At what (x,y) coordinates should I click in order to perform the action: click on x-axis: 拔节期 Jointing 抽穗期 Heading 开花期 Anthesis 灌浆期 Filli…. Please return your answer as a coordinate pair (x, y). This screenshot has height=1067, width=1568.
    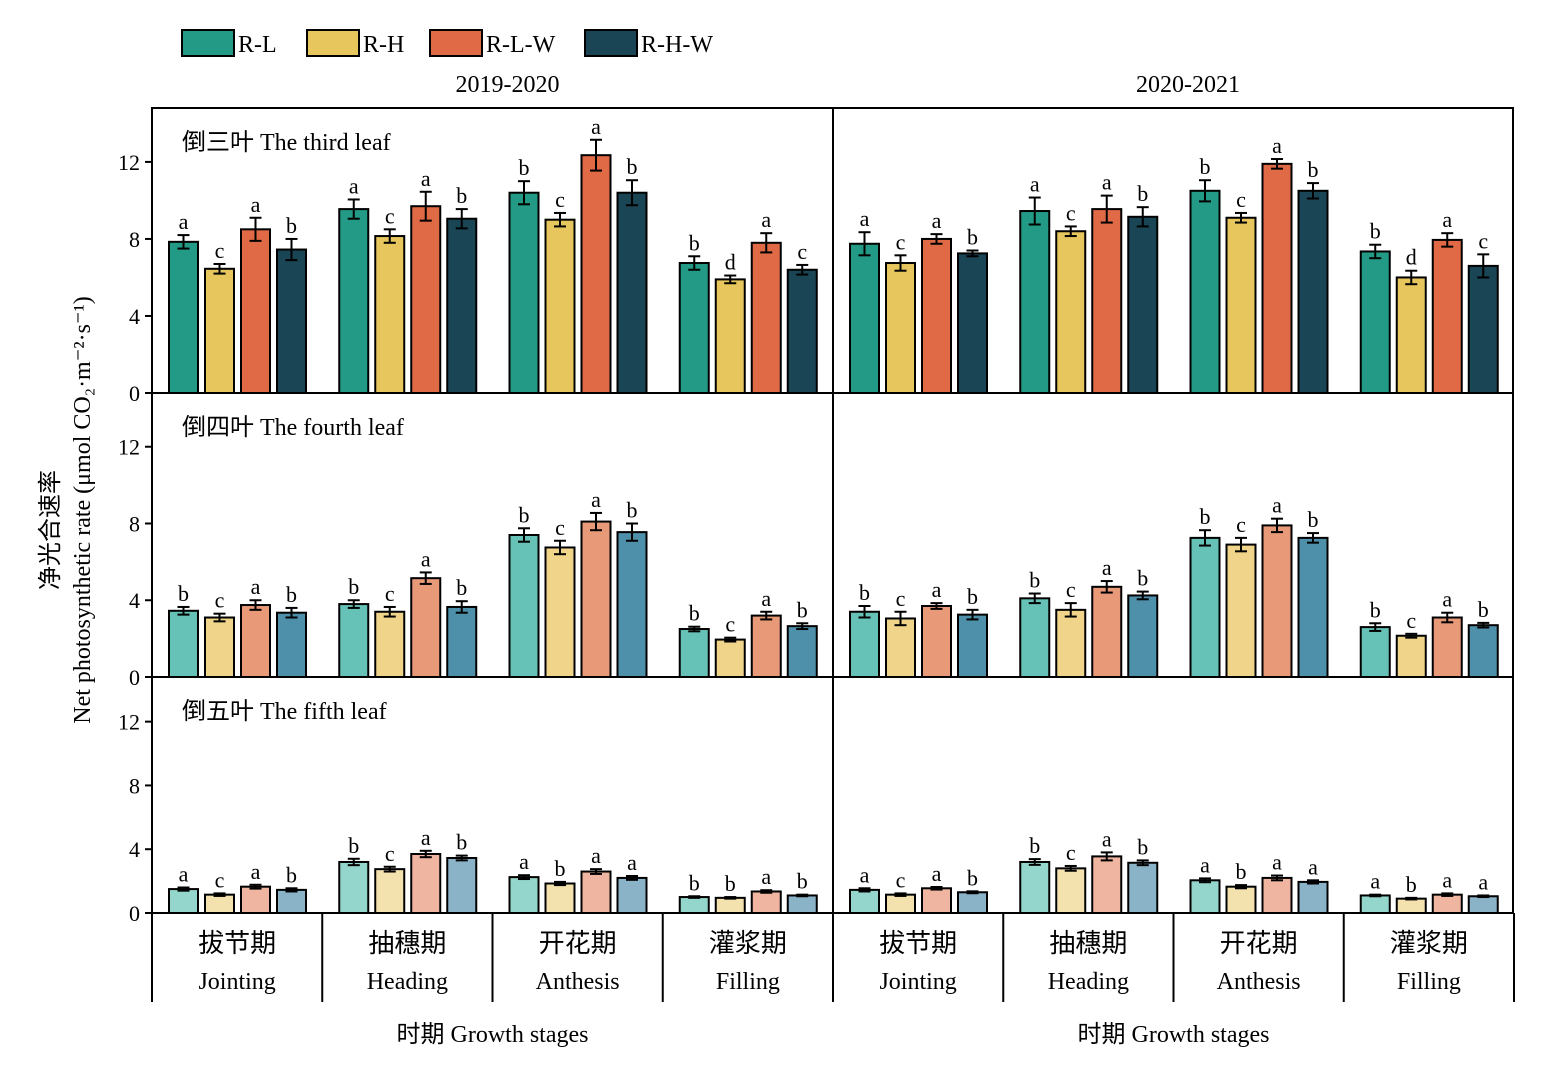
    Looking at the image, I should click on (833, 980).